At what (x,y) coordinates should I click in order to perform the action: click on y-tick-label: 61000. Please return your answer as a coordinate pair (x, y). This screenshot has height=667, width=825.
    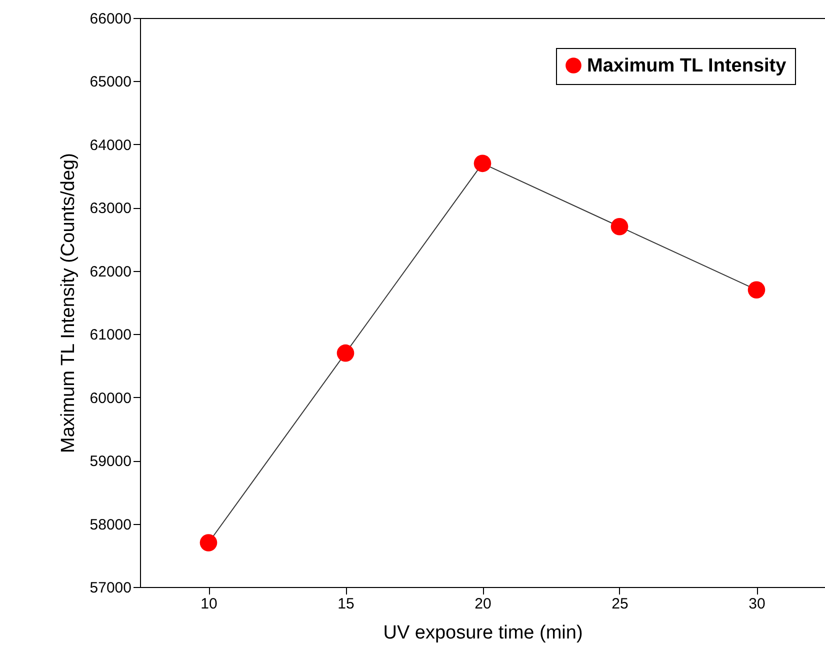
    Looking at the image, I should click on (111, 335).